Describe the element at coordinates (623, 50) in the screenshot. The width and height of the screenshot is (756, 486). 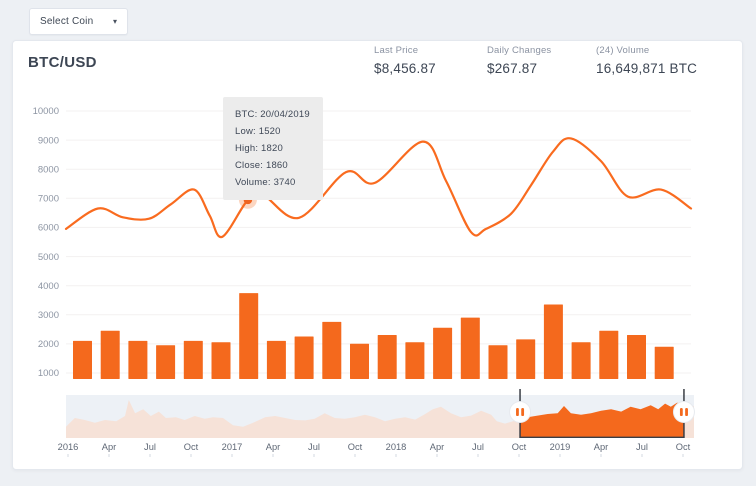
I see `stat-label: (24) Volume` at that location.